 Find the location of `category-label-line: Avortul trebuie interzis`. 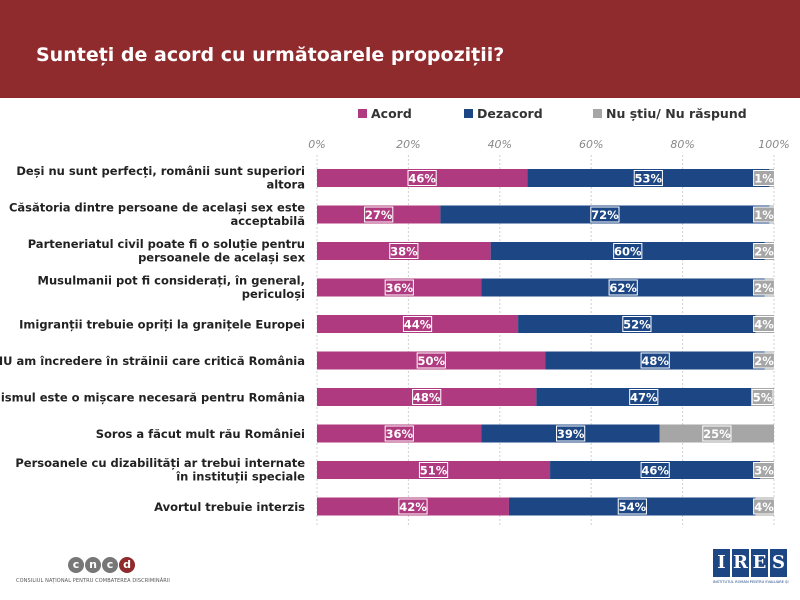

category-label-line: Avortul trebuie interzis is located at coordinates (229, 507).